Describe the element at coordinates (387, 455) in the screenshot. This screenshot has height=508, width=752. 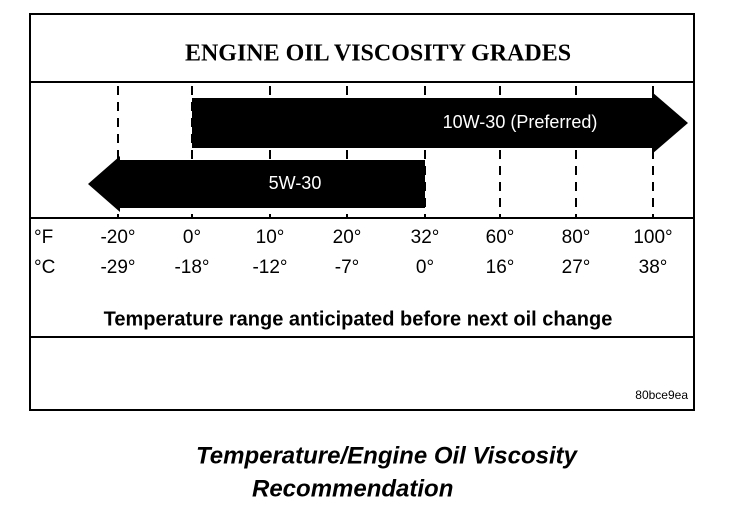
I see `figure-caption: Temperature/Engine Oil Viscosity` at that location.